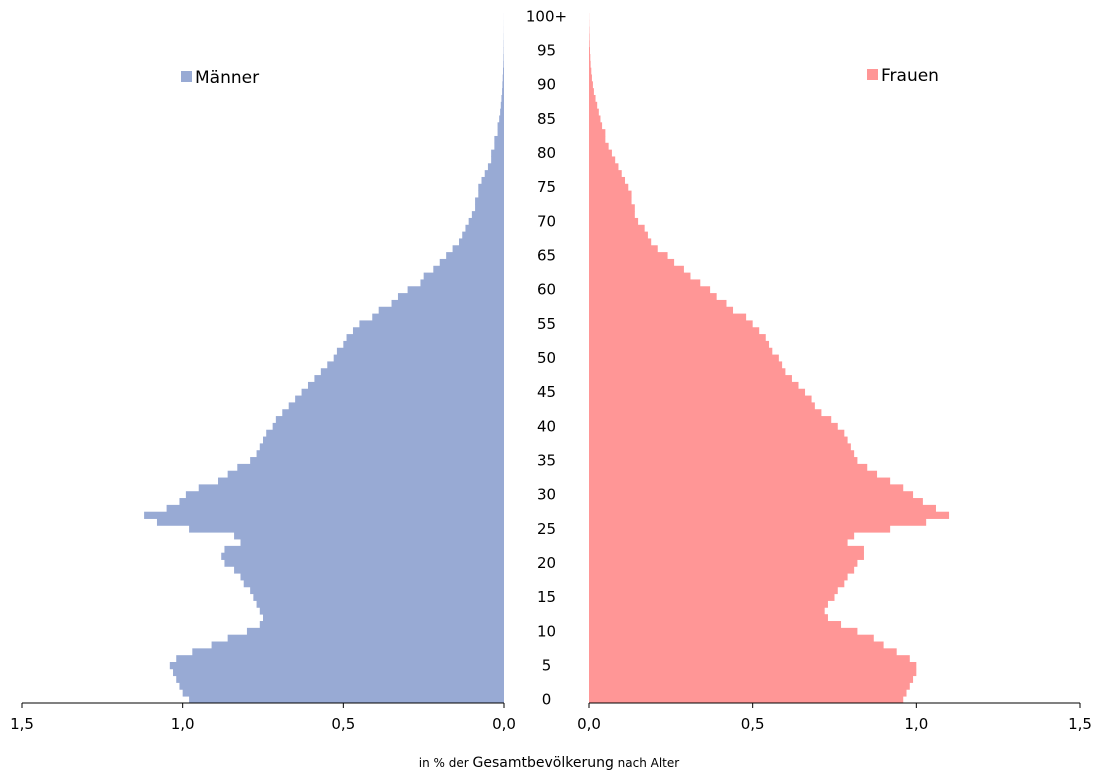  I want to click on x-axis-title-part2: Gesamtbevölkerung, so click(543, 763).